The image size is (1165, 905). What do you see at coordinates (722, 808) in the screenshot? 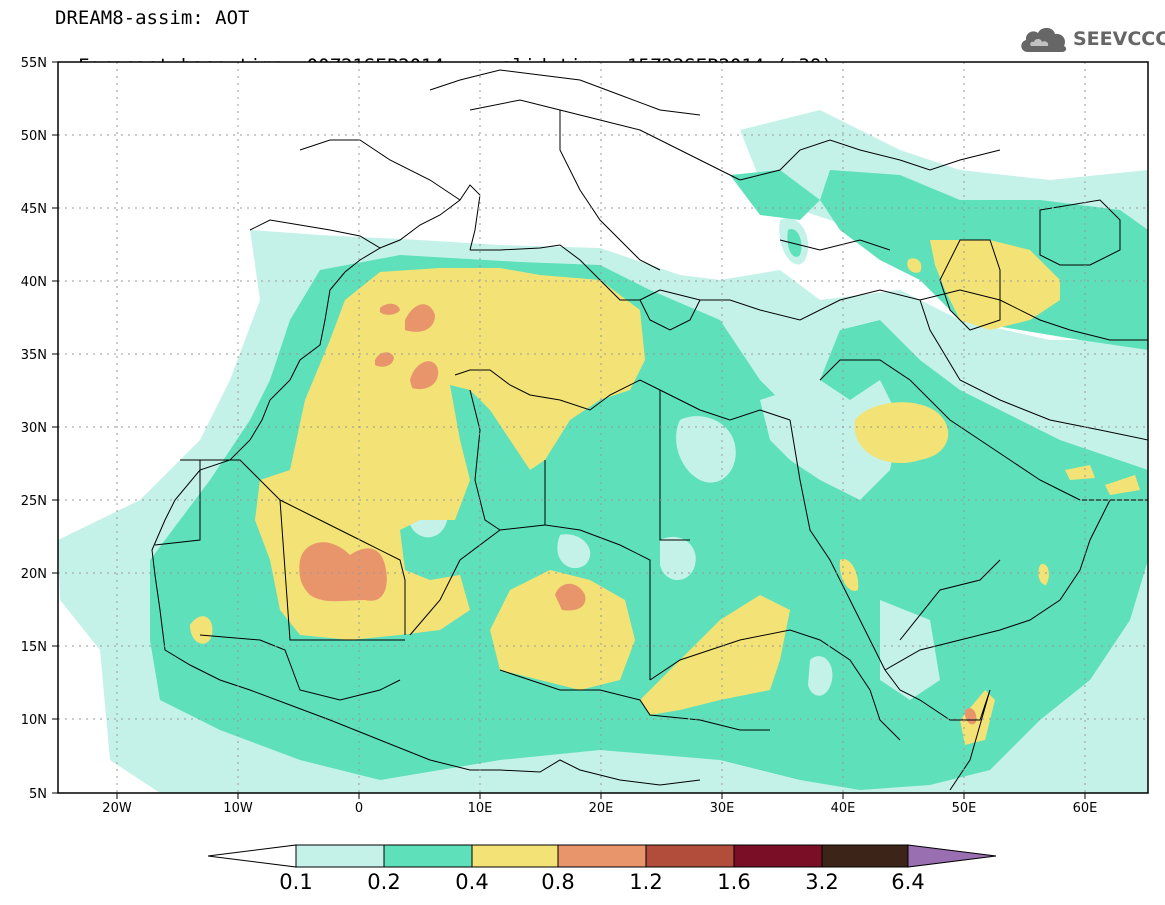
I see `lon-label: 30E` at bounding box center [722, 808].